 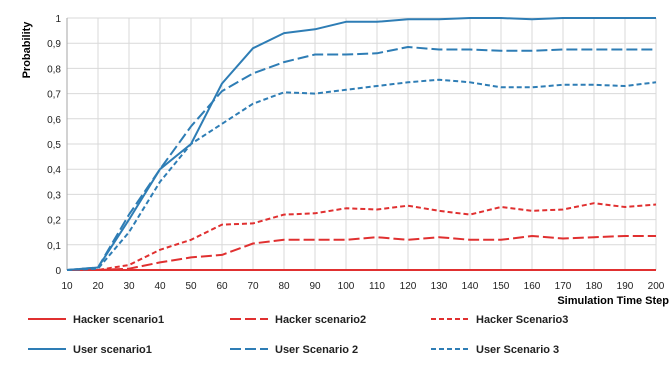 I want to click on legend-label: User Scenario 2, so click(x=316, y=350).